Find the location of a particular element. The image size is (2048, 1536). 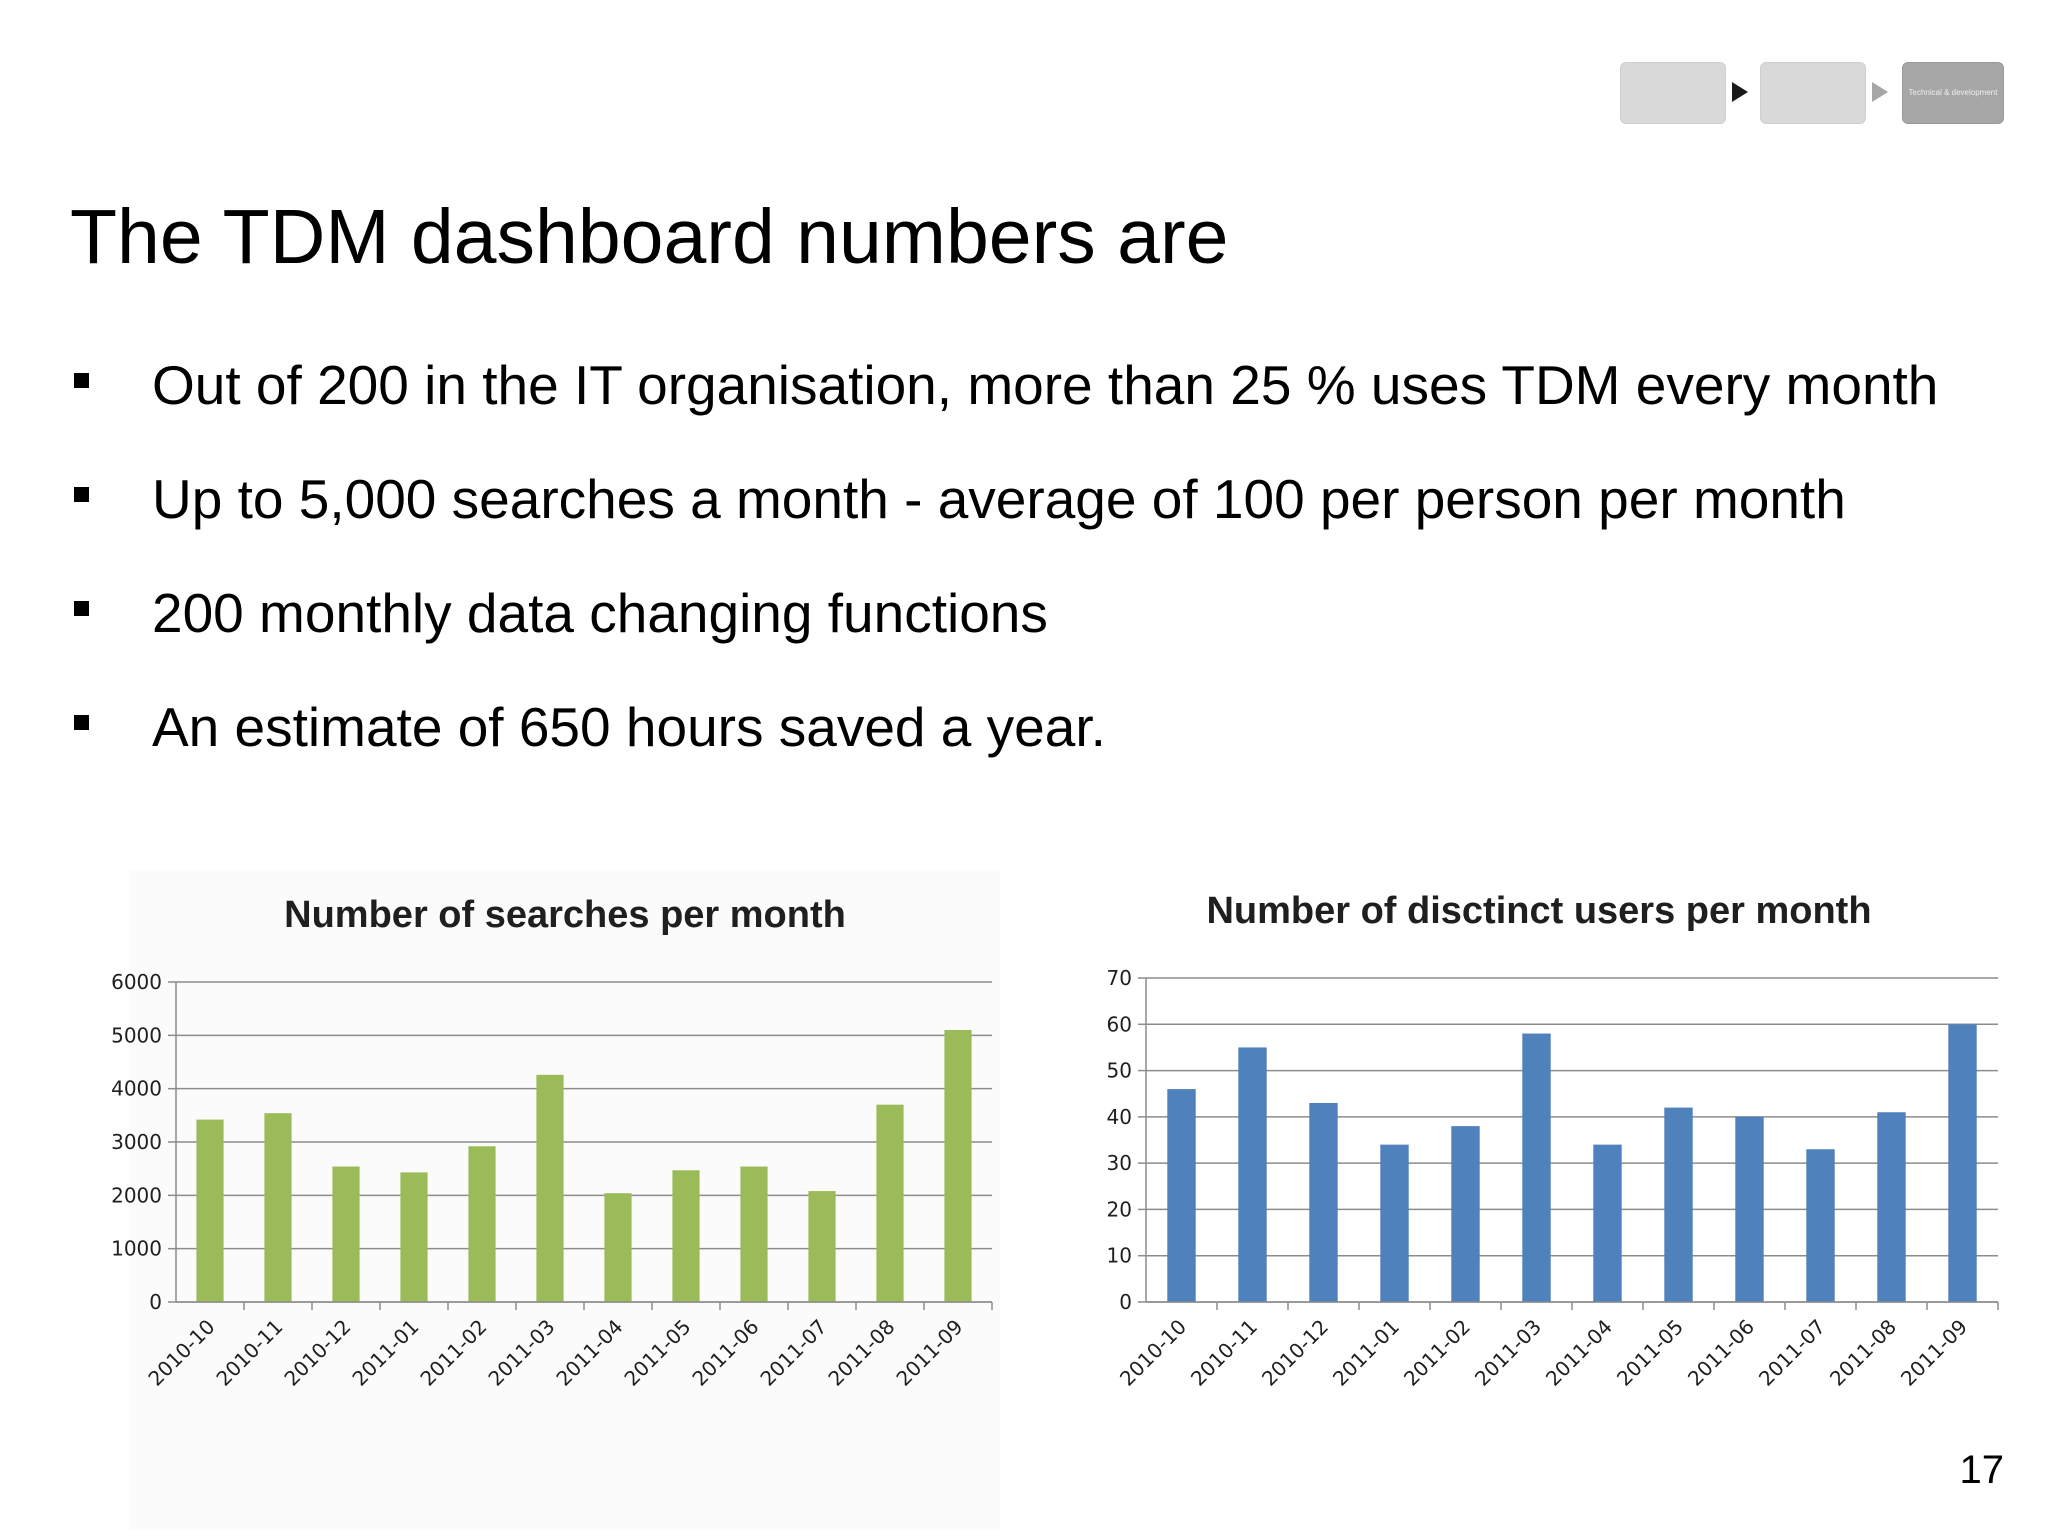

y-tick-label: 30 is located at coordinates (1119, 1163).